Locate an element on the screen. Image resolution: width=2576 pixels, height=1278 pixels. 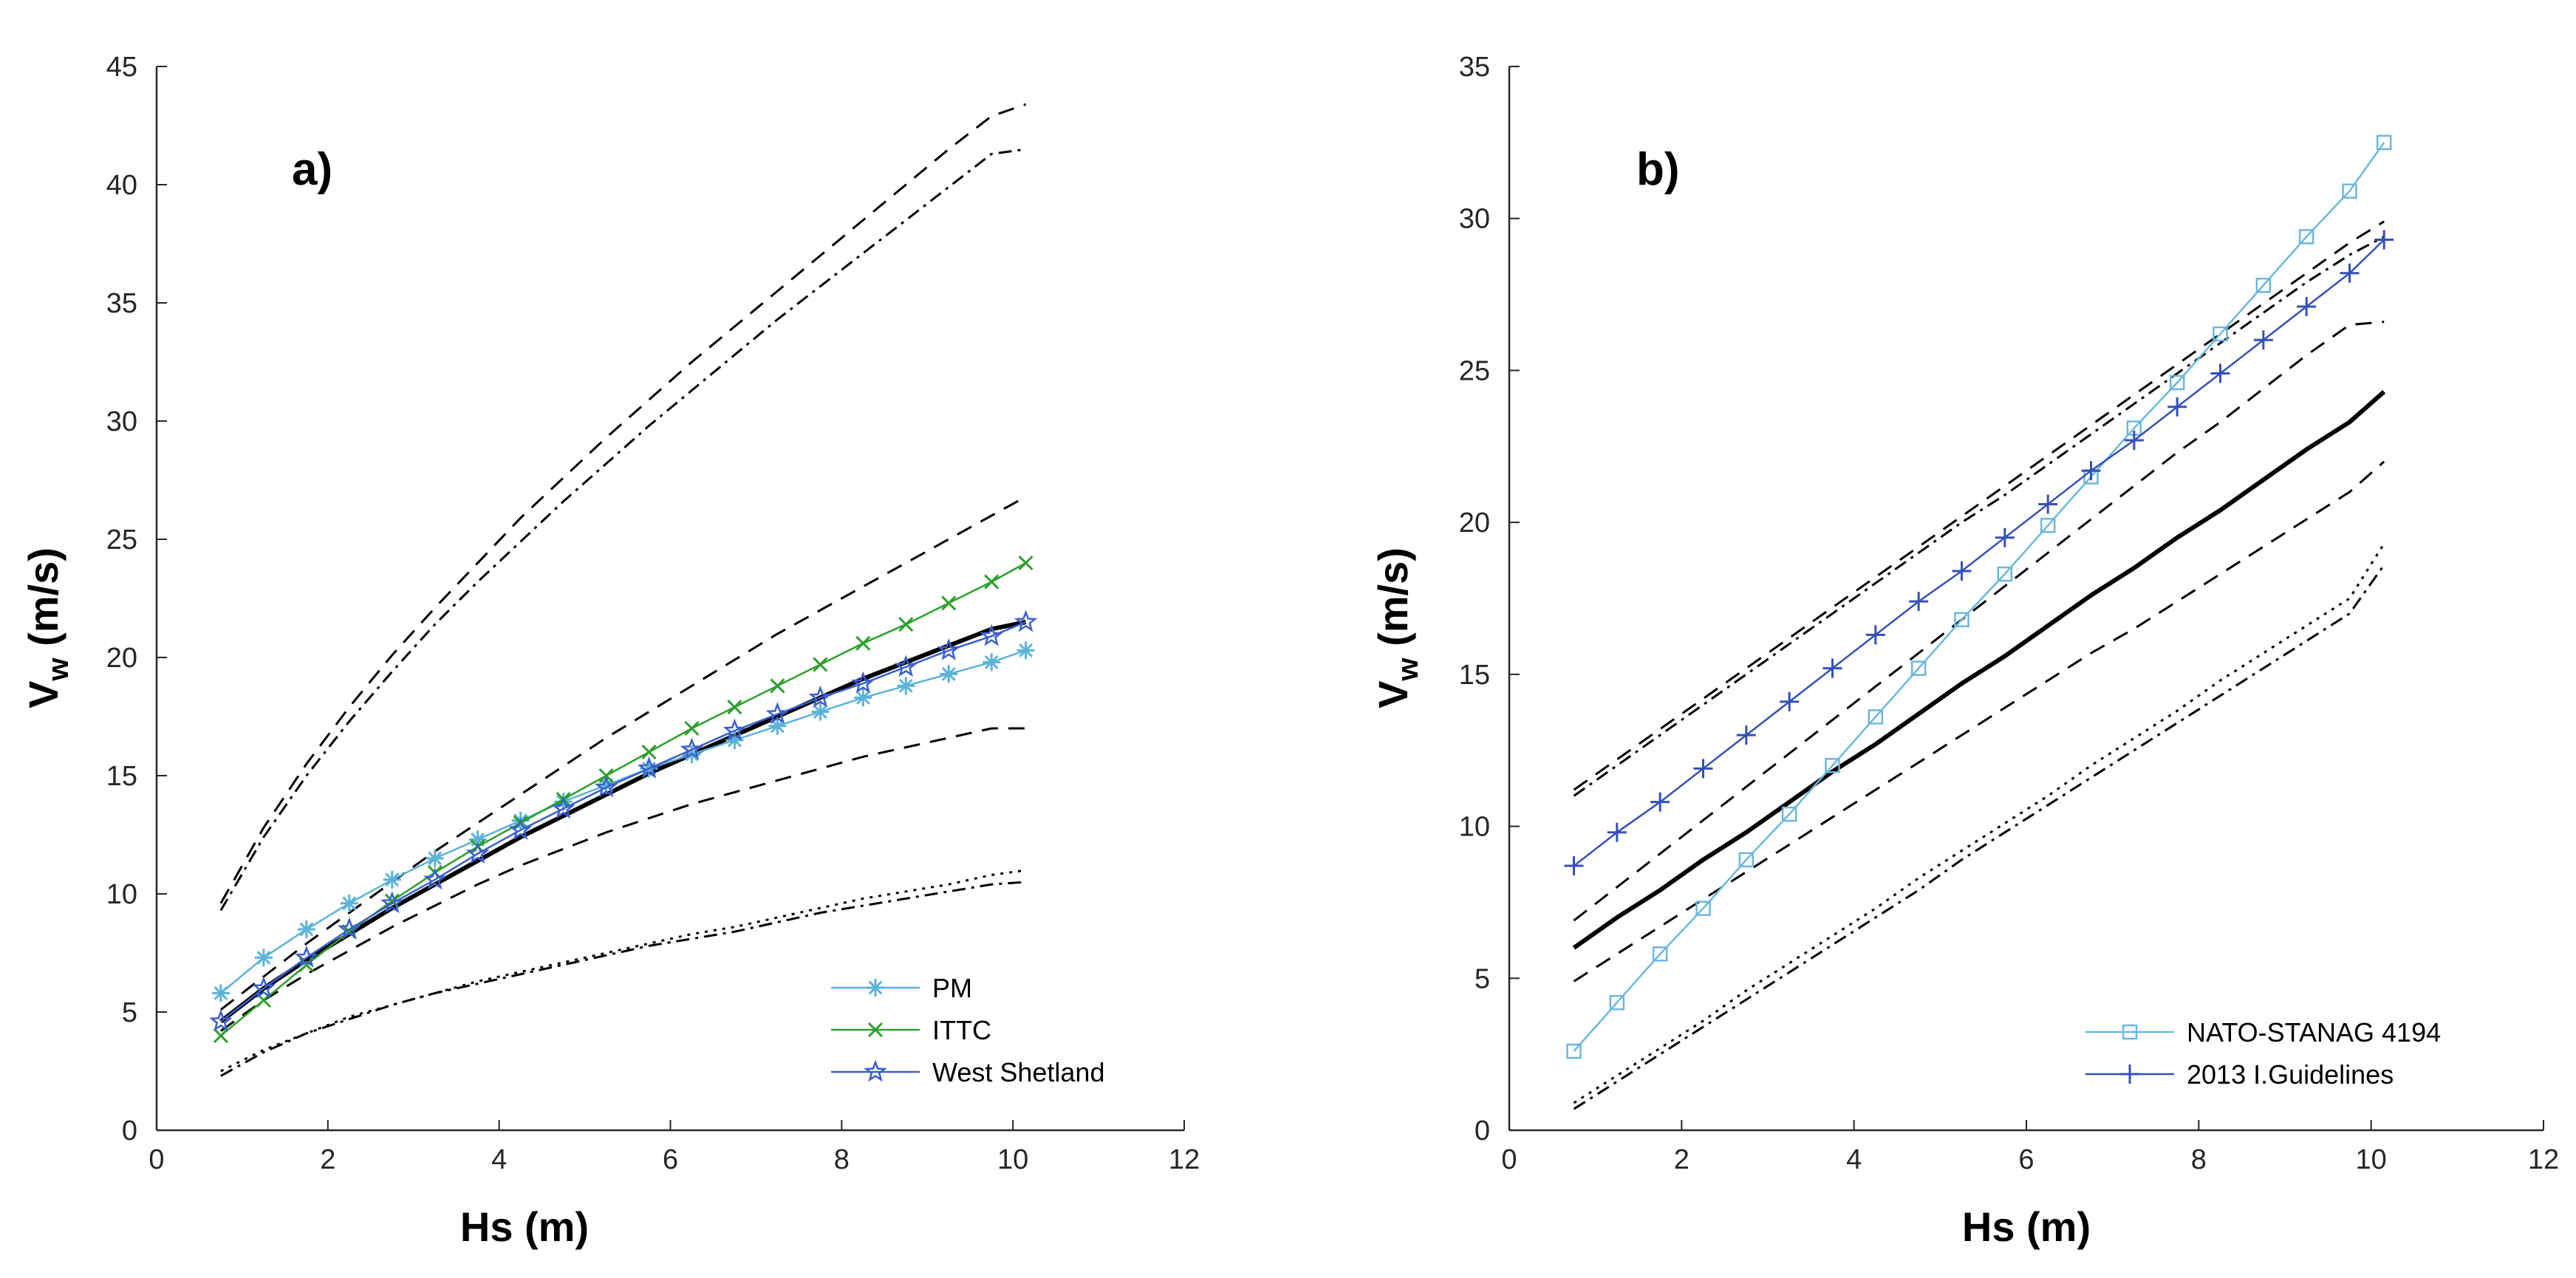
legend-entry: PM is located at coordinates (901, 988).